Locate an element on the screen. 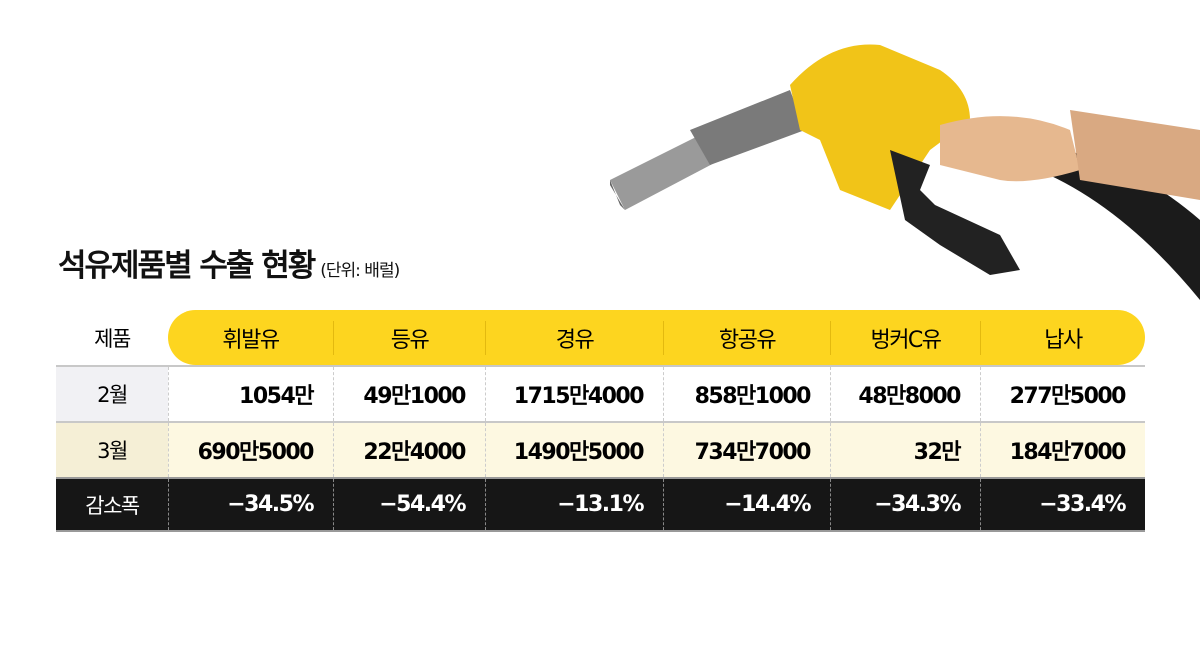  row-label: 2월 is located at coordinates (112, 394).